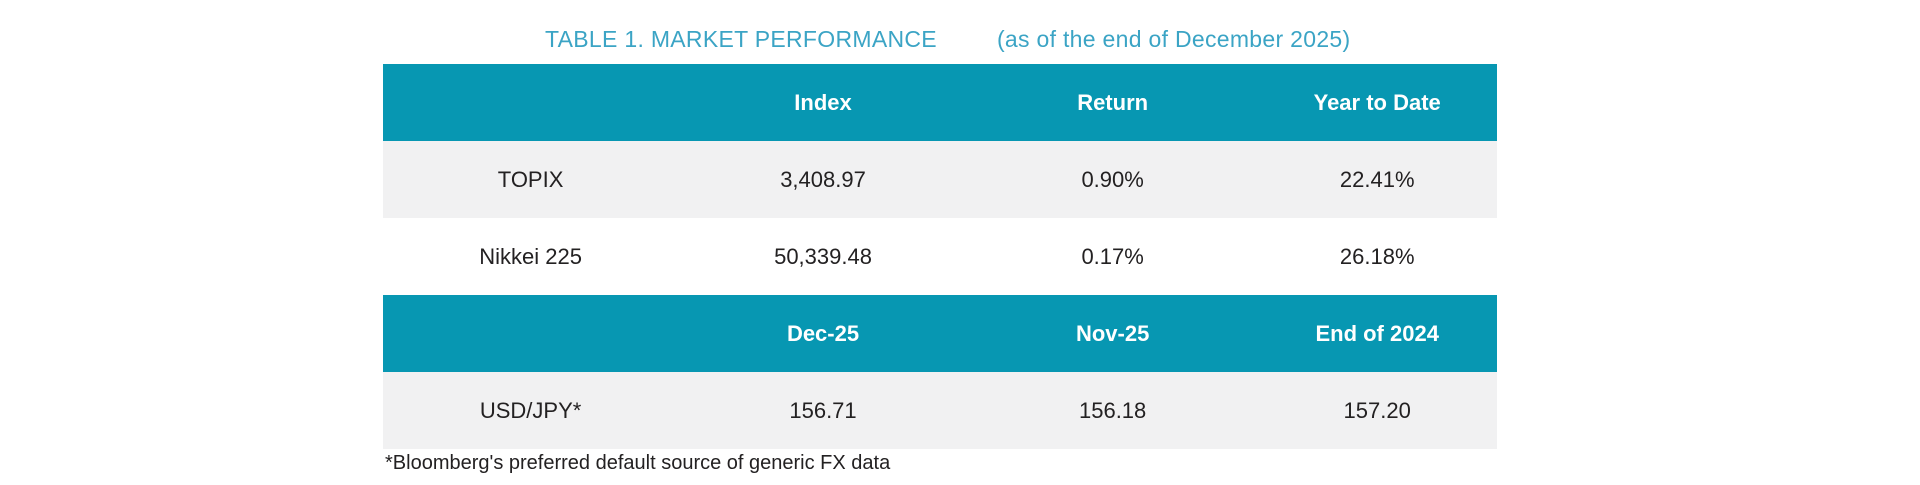 Image resolution: width=1920 pixels, height=485 pixels. I want to click on header-cell-nov25: Nov-25, so click(1112, 333).